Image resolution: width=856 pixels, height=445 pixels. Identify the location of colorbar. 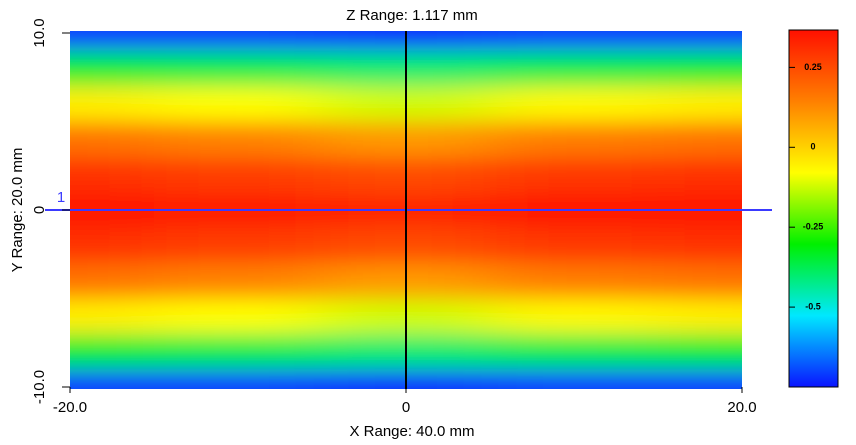
(813, 208).